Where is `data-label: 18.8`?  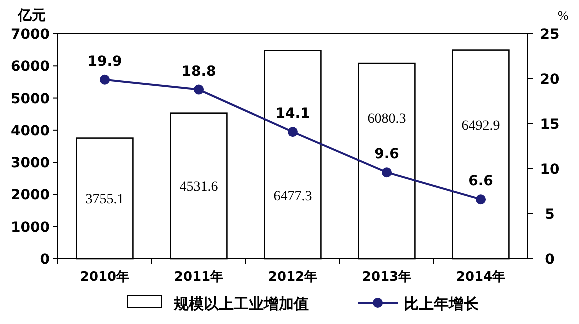 data-label: 18.8 is located at coordinates (199, 72).